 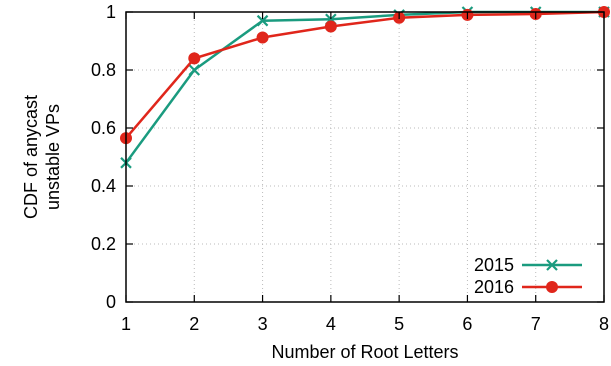 What do you see at coordinates (536, 324) in the screenshot?
I see `x-tick-label: 7` at bounding box center [536, 324].